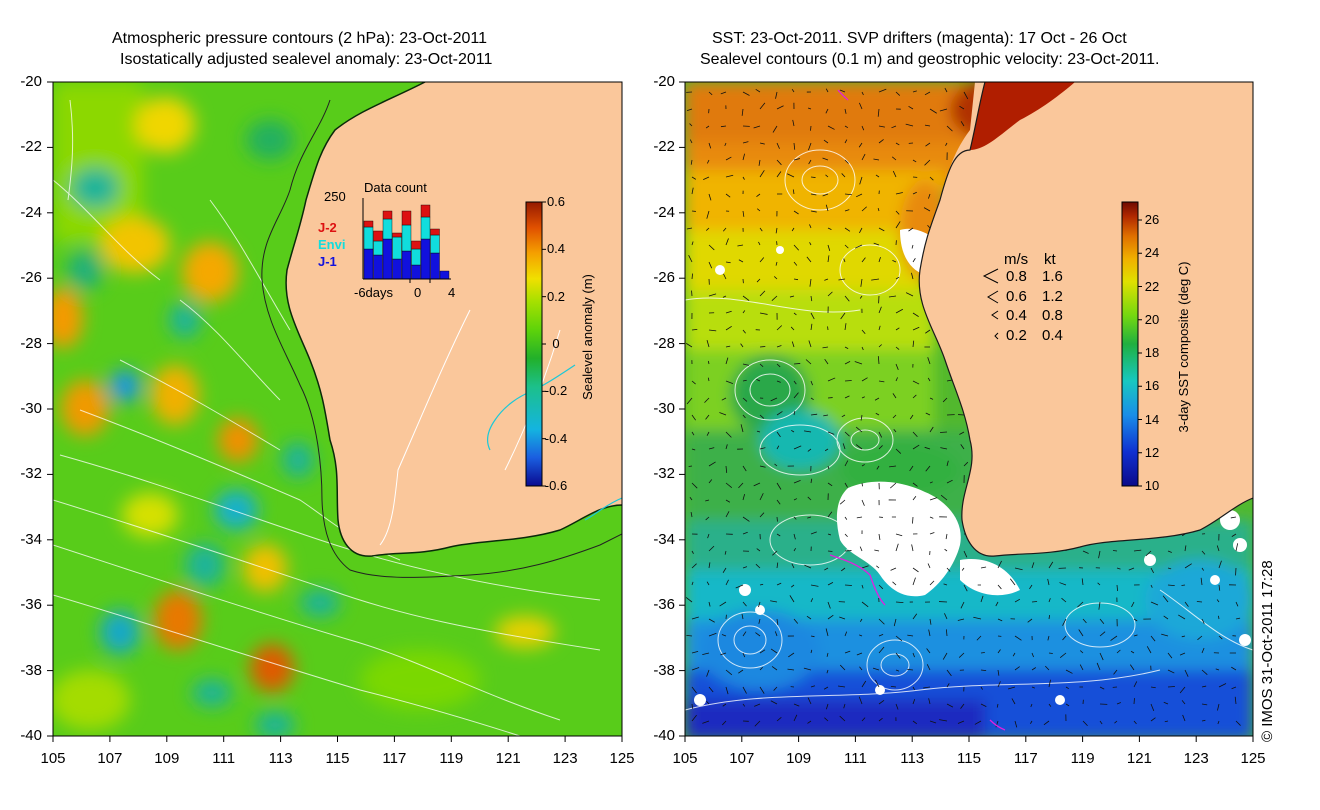 Image resolution: width=1320 pixels, height=810 pixels. I want to click on lat-label-right: -36, so click(664, 605).